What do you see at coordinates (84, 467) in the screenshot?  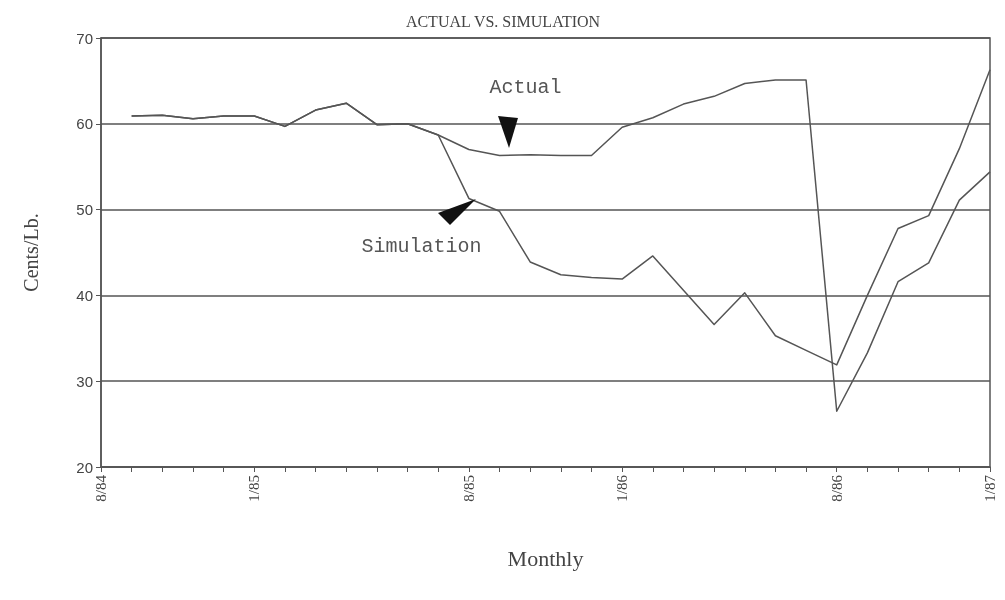 I see `y-tick-label: 20` at bounding box center [84, 467].